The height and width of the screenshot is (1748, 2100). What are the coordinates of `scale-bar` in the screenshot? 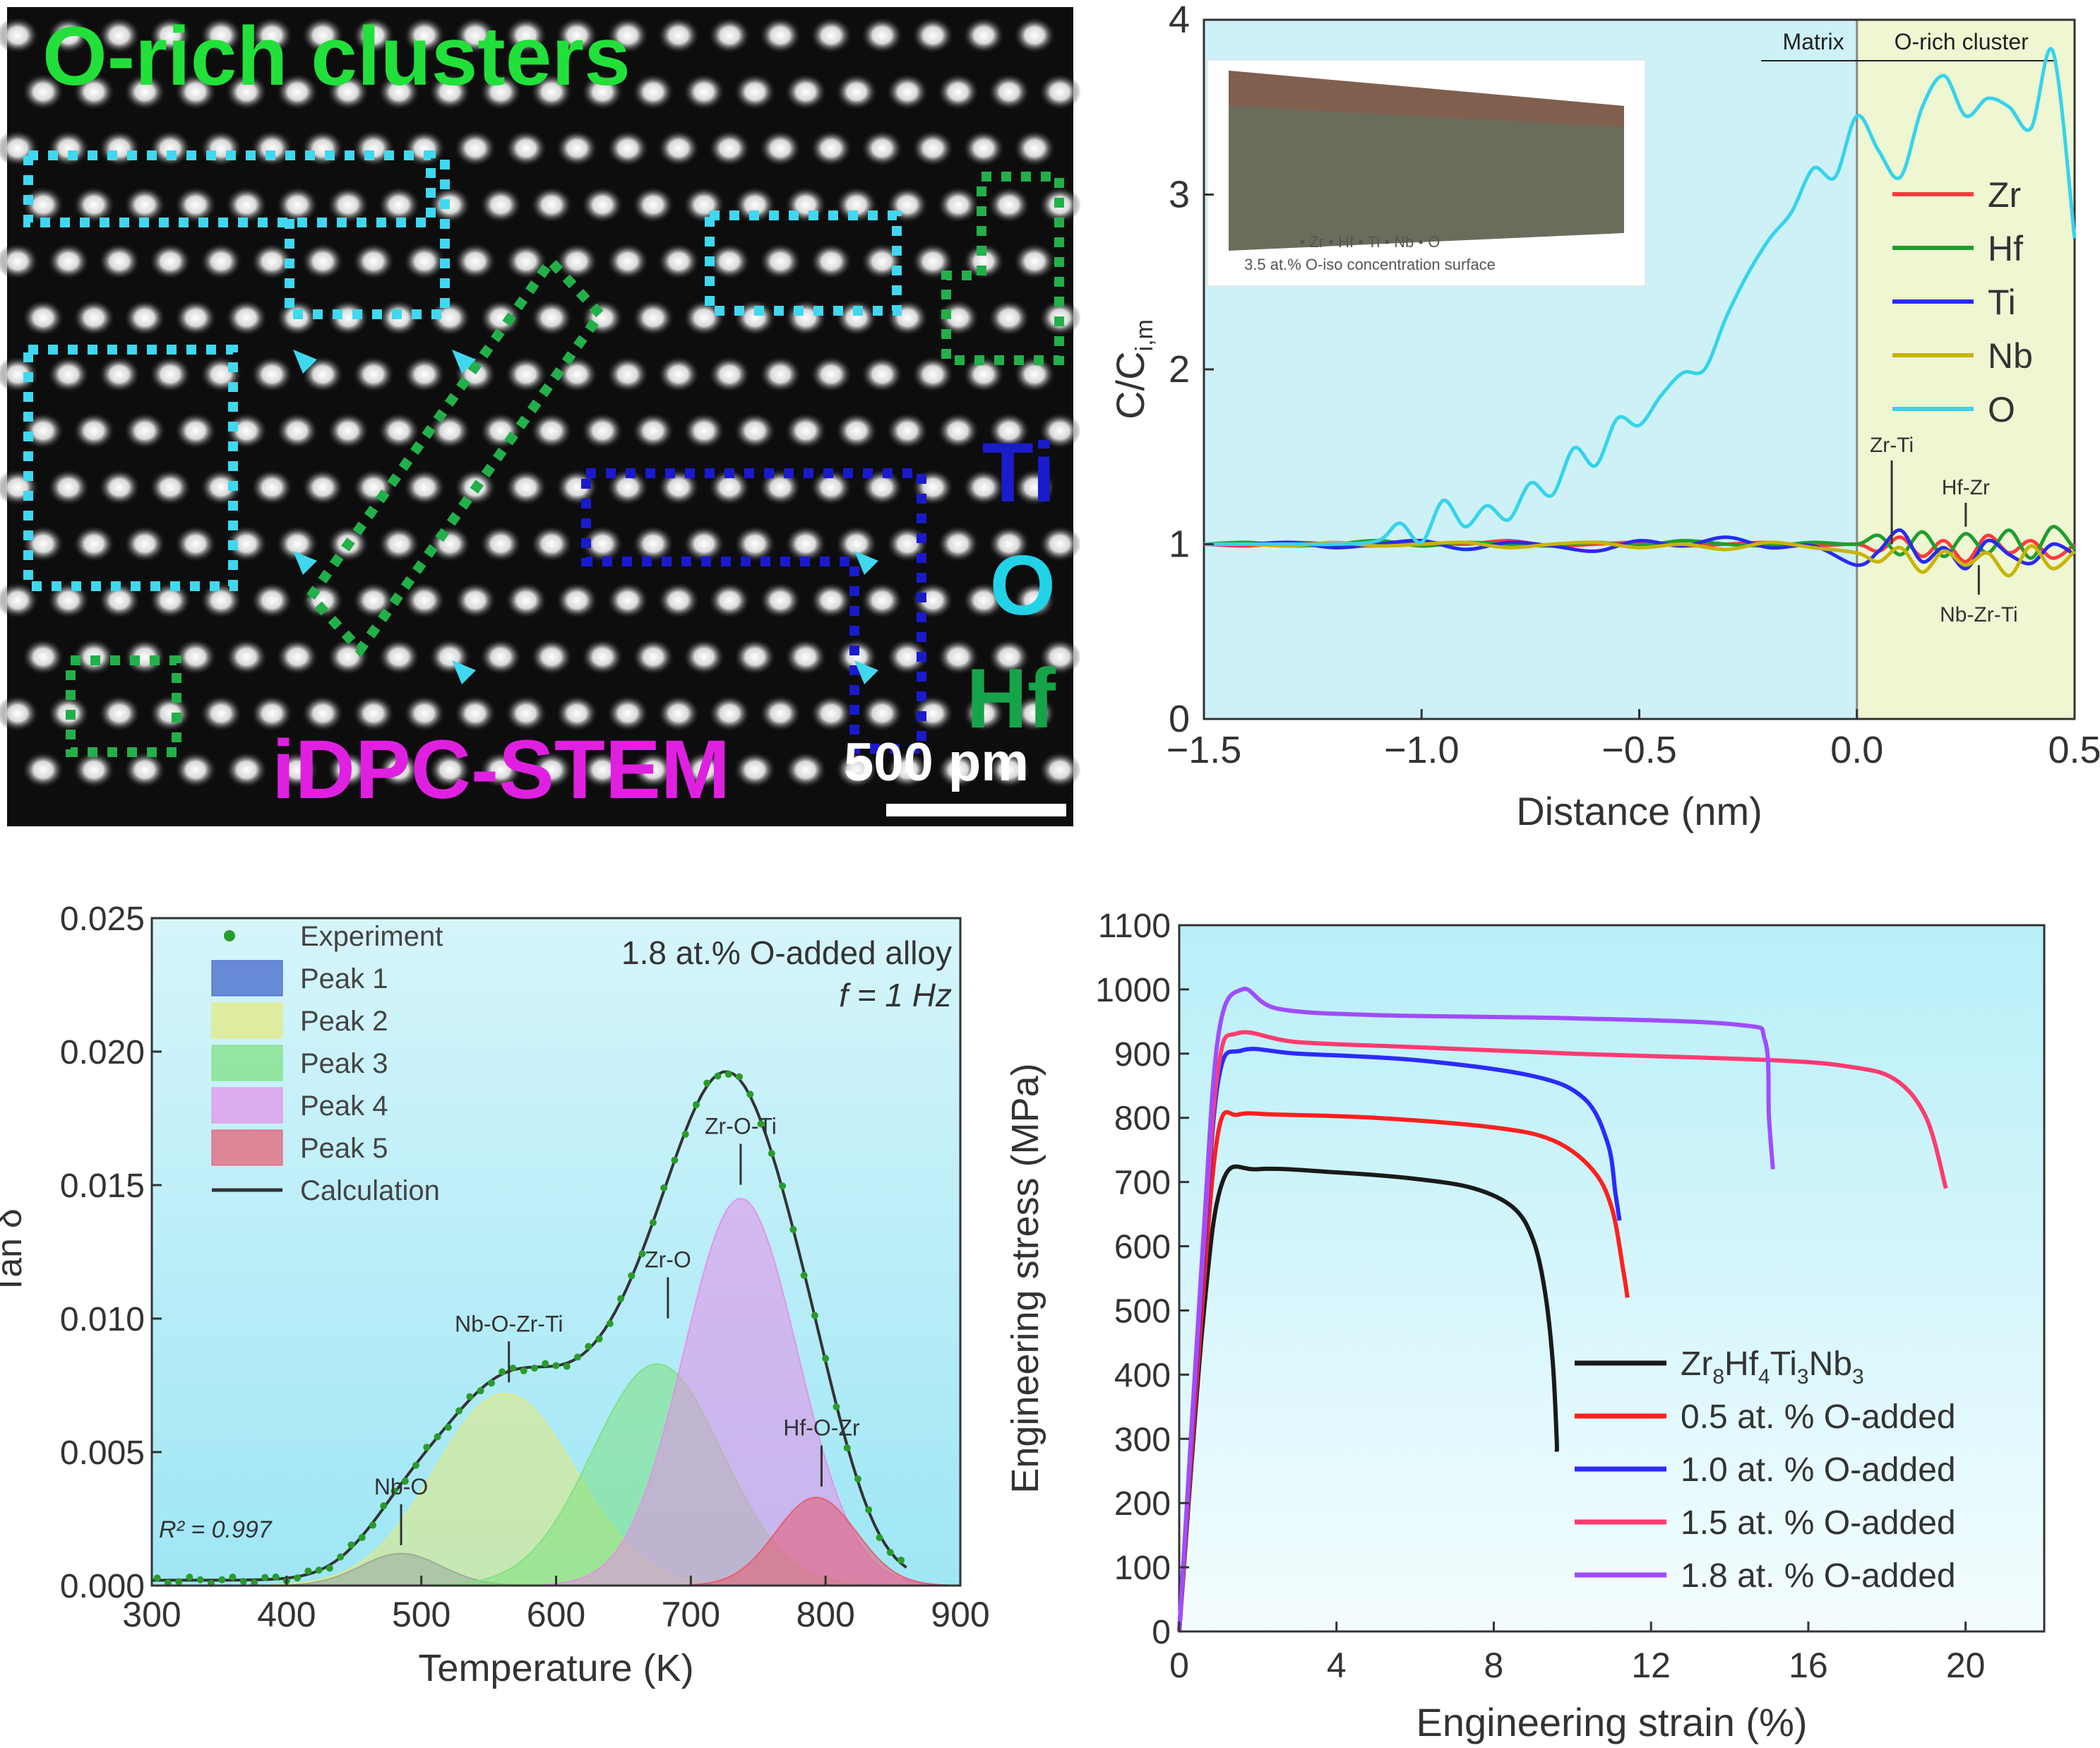 It's located at (976, 810).